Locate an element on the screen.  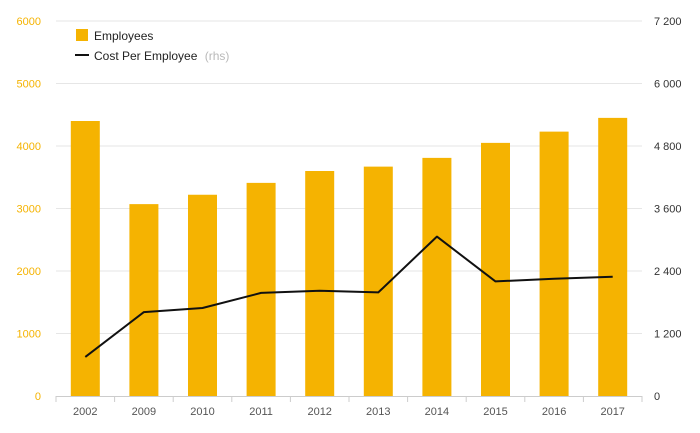
bar-2009 is located at coordinates (144, 300).